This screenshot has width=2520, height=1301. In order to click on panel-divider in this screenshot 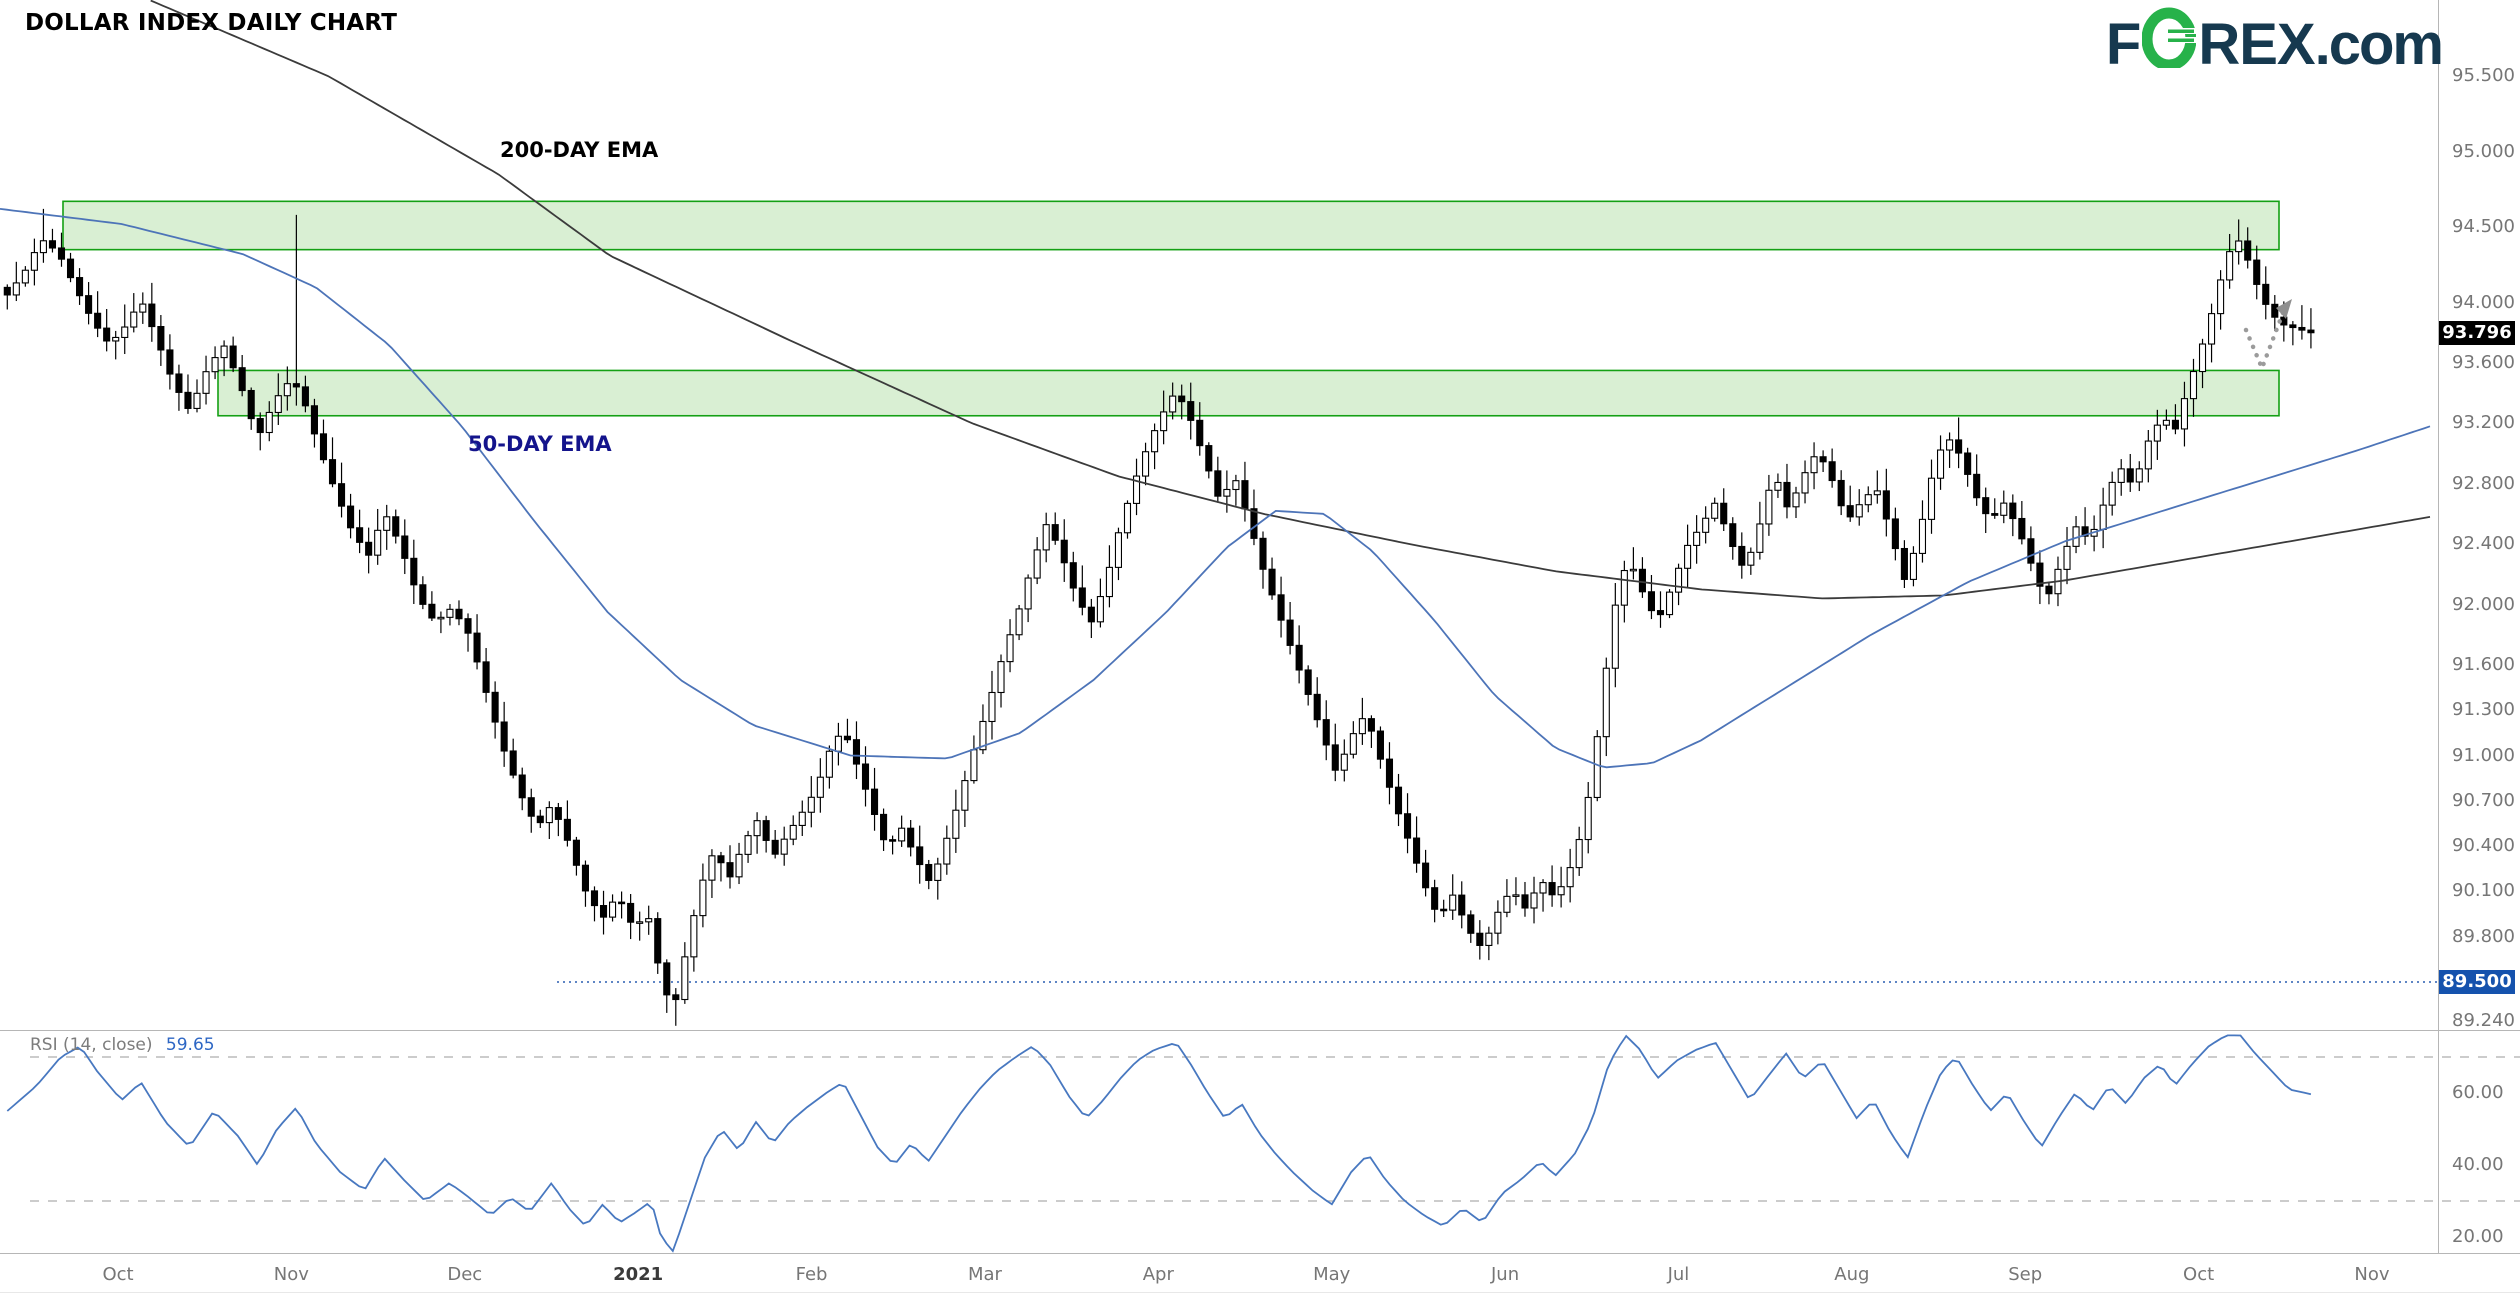, I will do `click(1260, 1030)`.